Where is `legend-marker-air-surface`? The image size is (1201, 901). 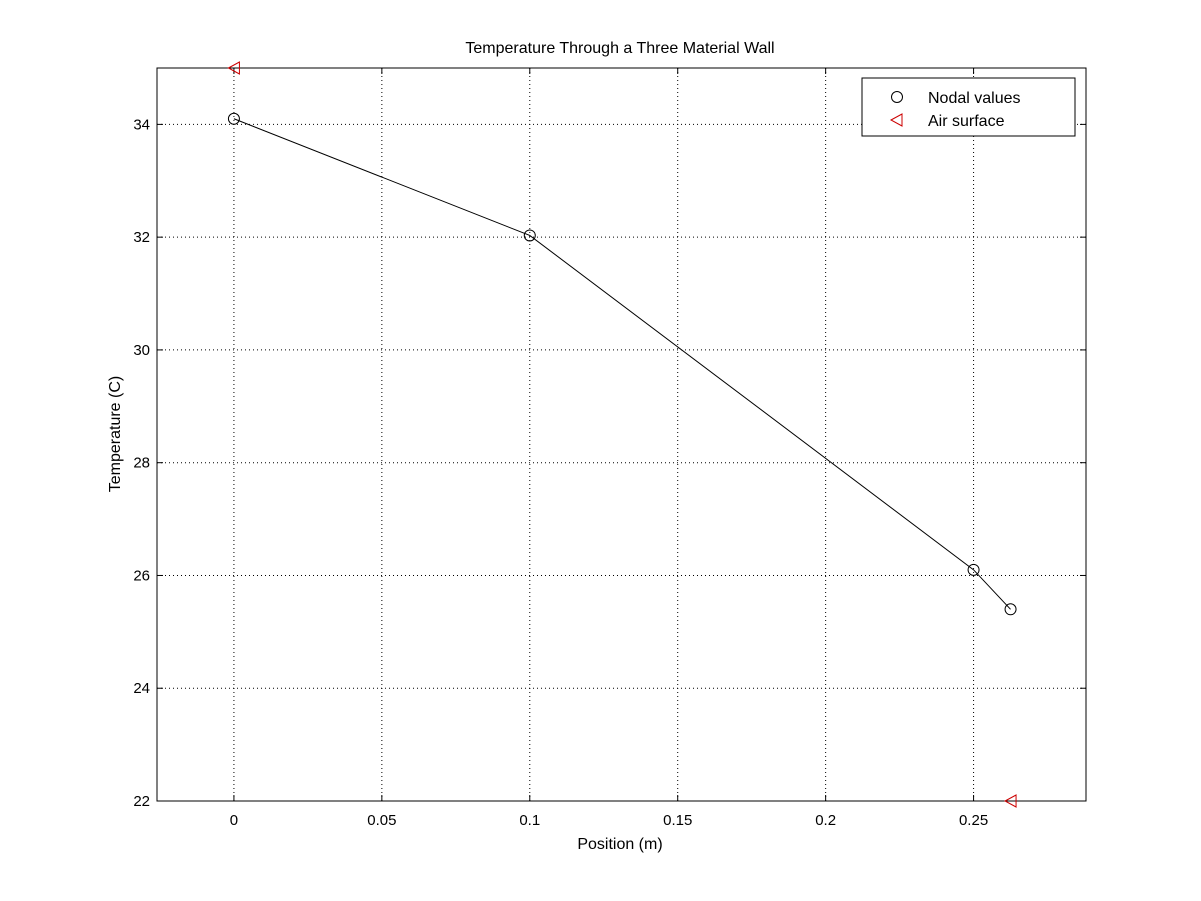
legend-marker-air-surface is located at coordinates (896, 120).